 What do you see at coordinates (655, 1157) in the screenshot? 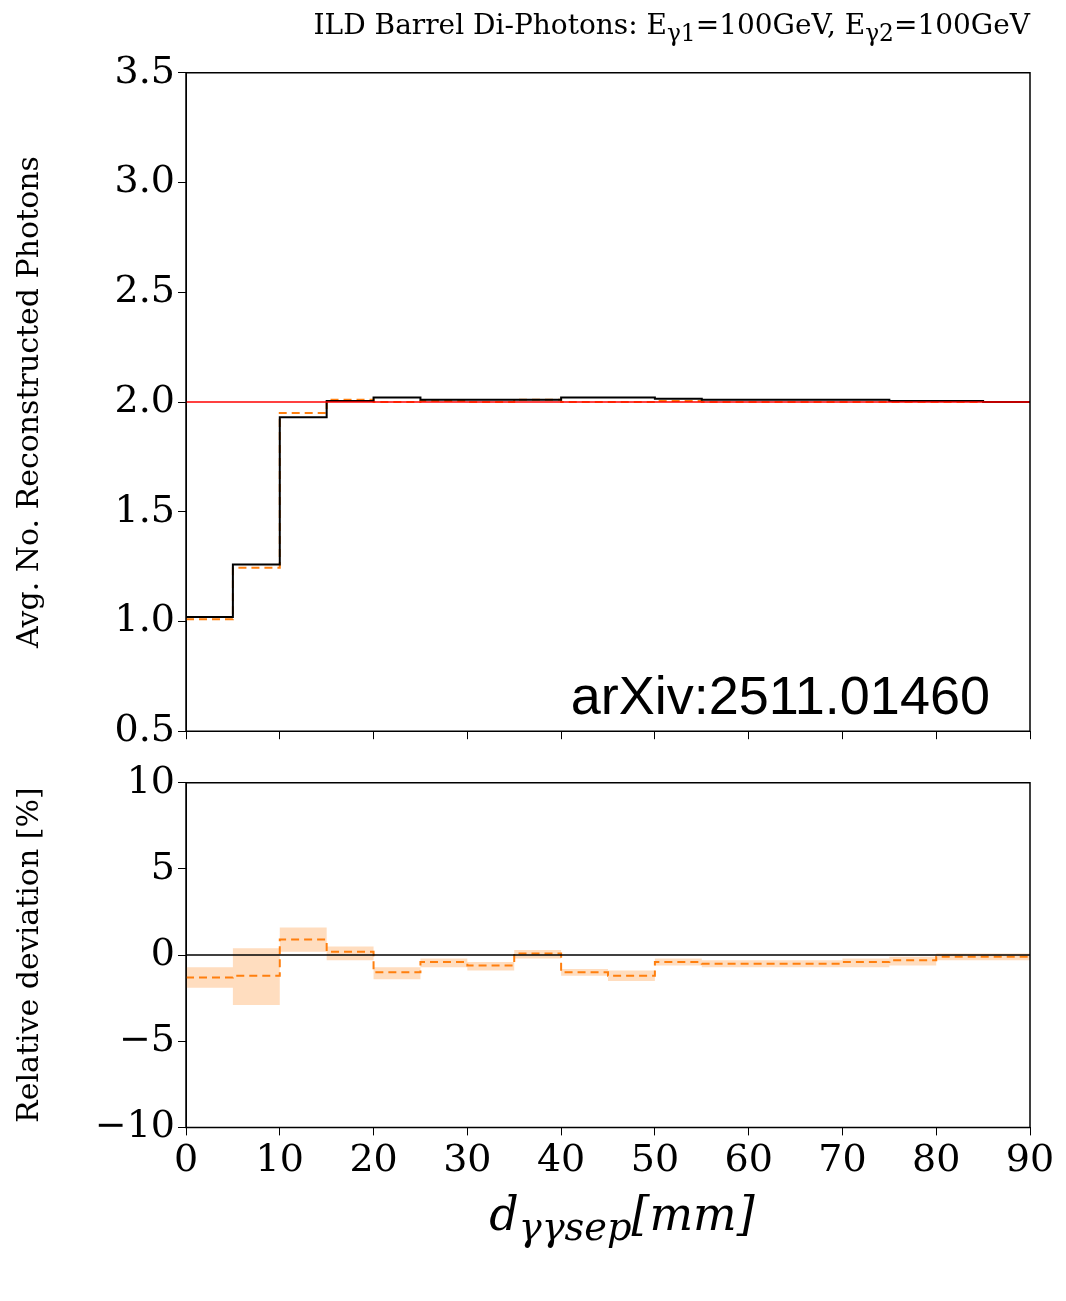
I see `x-tick-label: 50` at bounding box center [655, 1157].